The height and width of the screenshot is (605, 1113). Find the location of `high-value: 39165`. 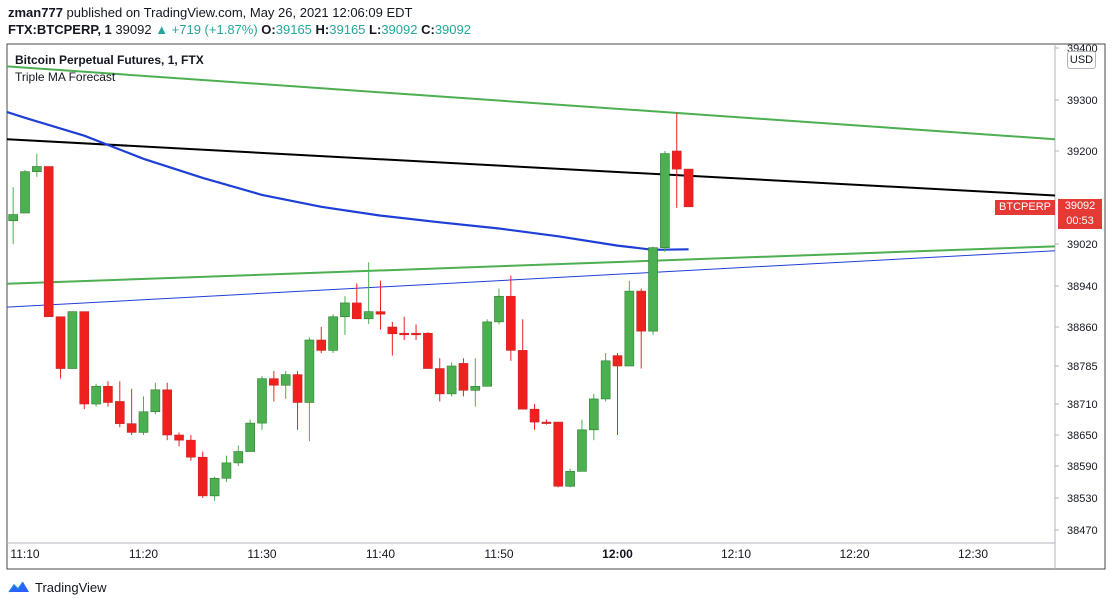

high-value: 39165 is located at coordinates (347, 29).